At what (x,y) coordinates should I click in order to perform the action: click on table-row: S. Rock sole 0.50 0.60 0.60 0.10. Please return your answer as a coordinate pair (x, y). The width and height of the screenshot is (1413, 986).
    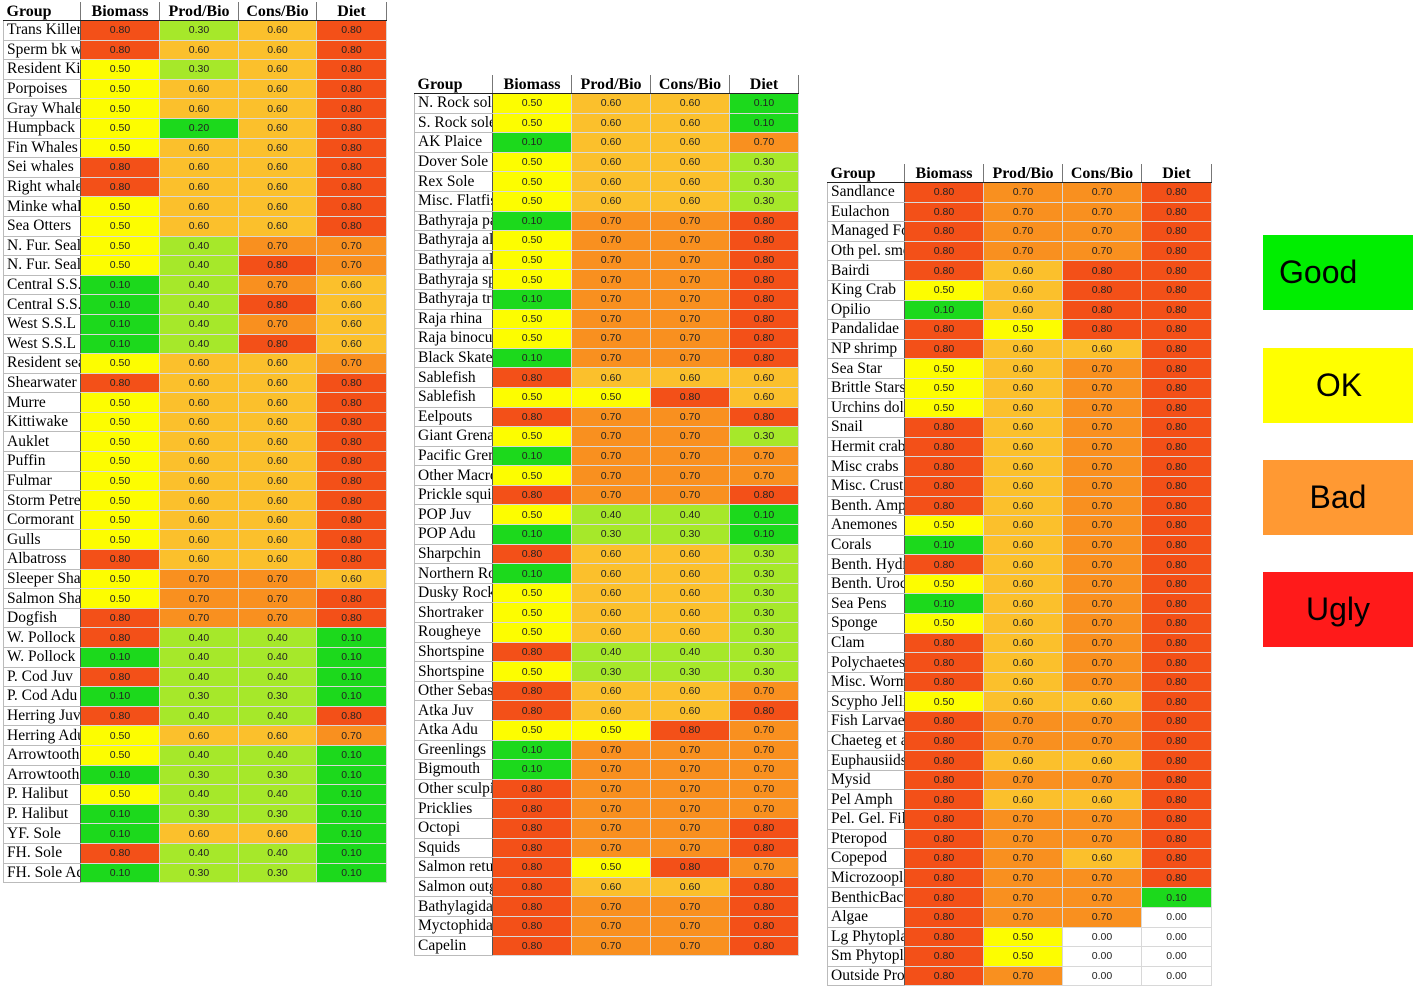
    Looking at the image, I should click on (606, 123).